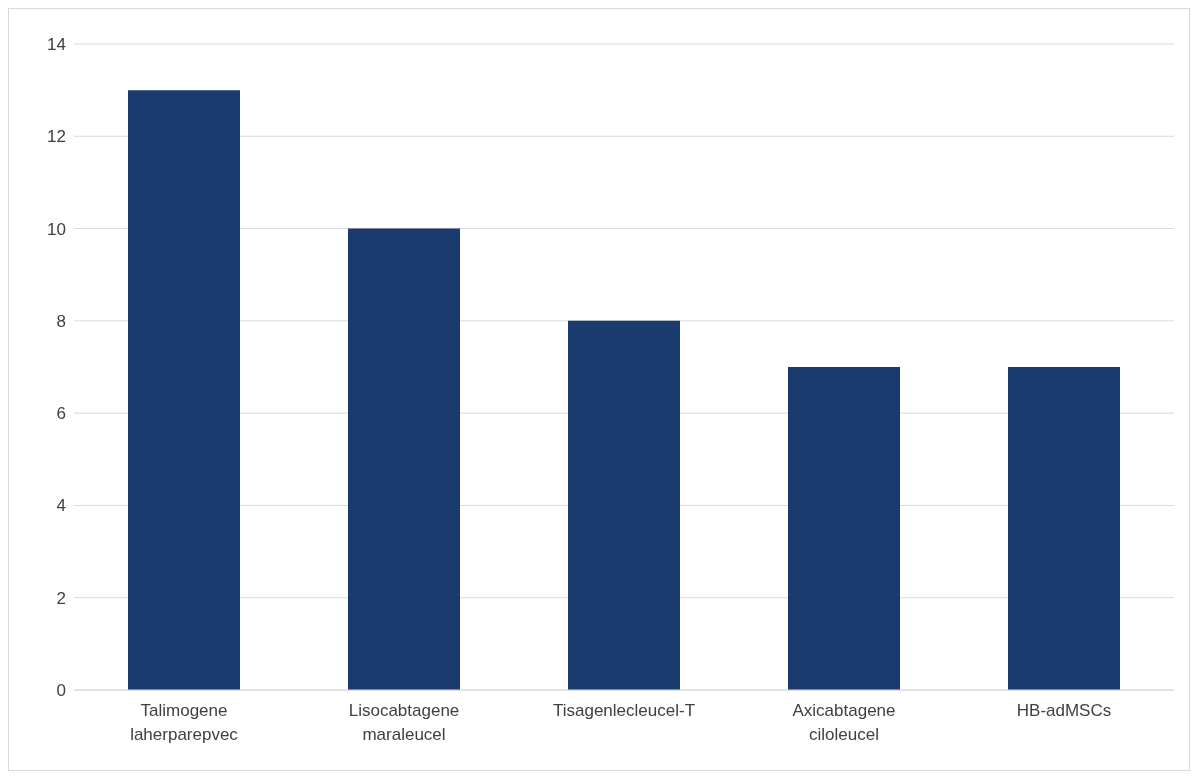 This screenshot has height=777, width=1196. I want to click on y-tick-label: 0, so click(61, 691).